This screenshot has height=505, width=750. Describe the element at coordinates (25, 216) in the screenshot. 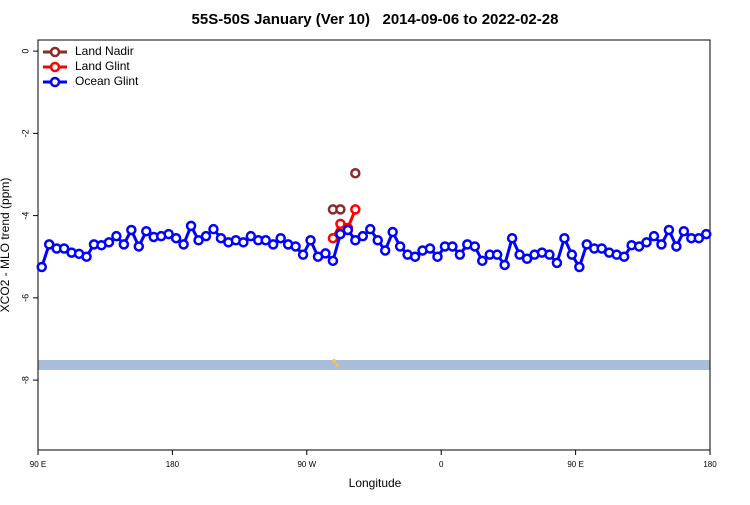

I see `y-tick-label: -4` at that location.